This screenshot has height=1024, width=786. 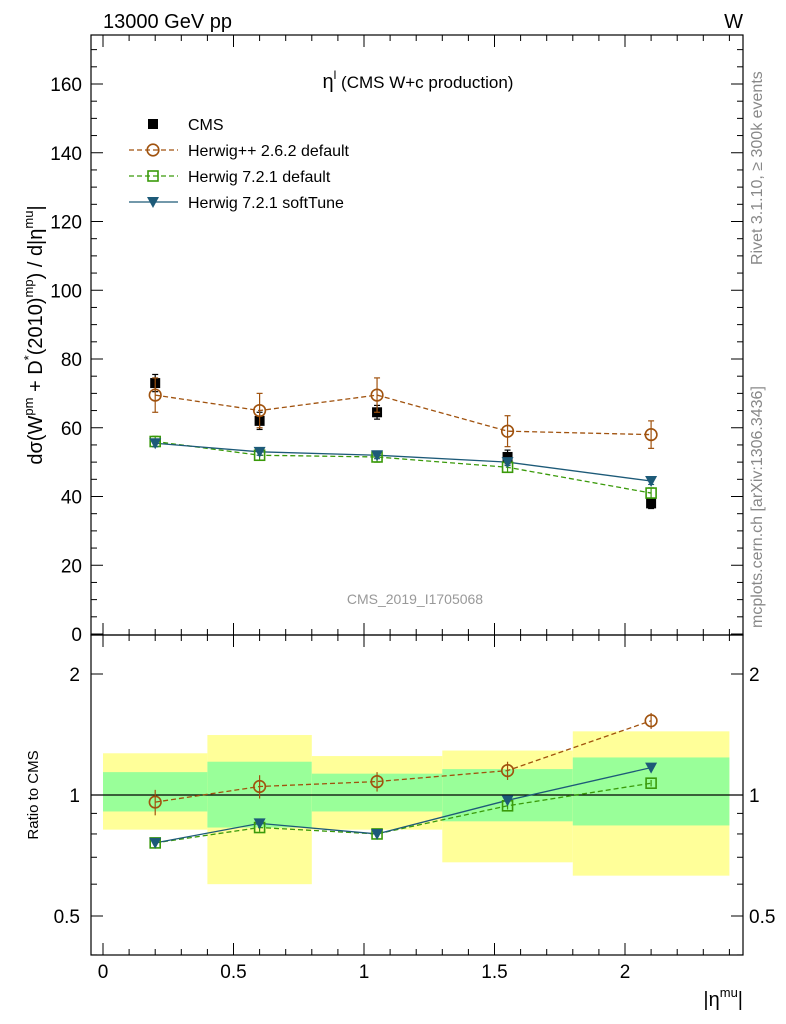 What do you see at coordinates (754, 796) in the screenshot?
I see `ratio-y-tick-label-right: 1` at bounding box center [754, 796].